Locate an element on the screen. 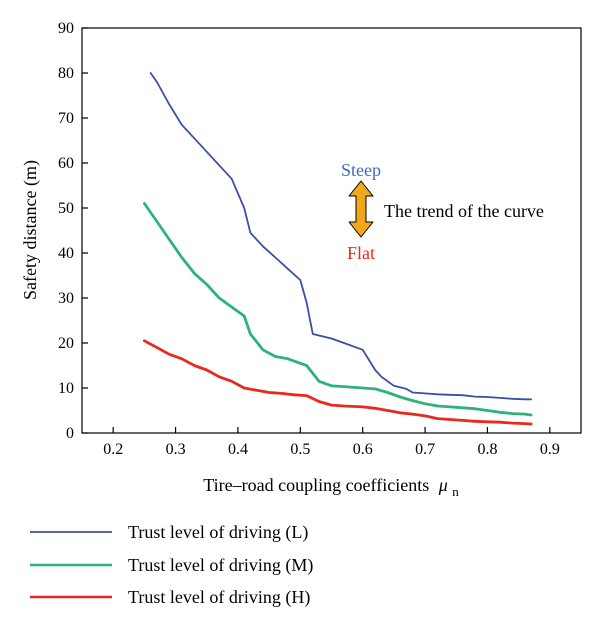  y-axis: 0 10 20 30 40 50 60 70 80 90 is located at coordinates (73, 231).